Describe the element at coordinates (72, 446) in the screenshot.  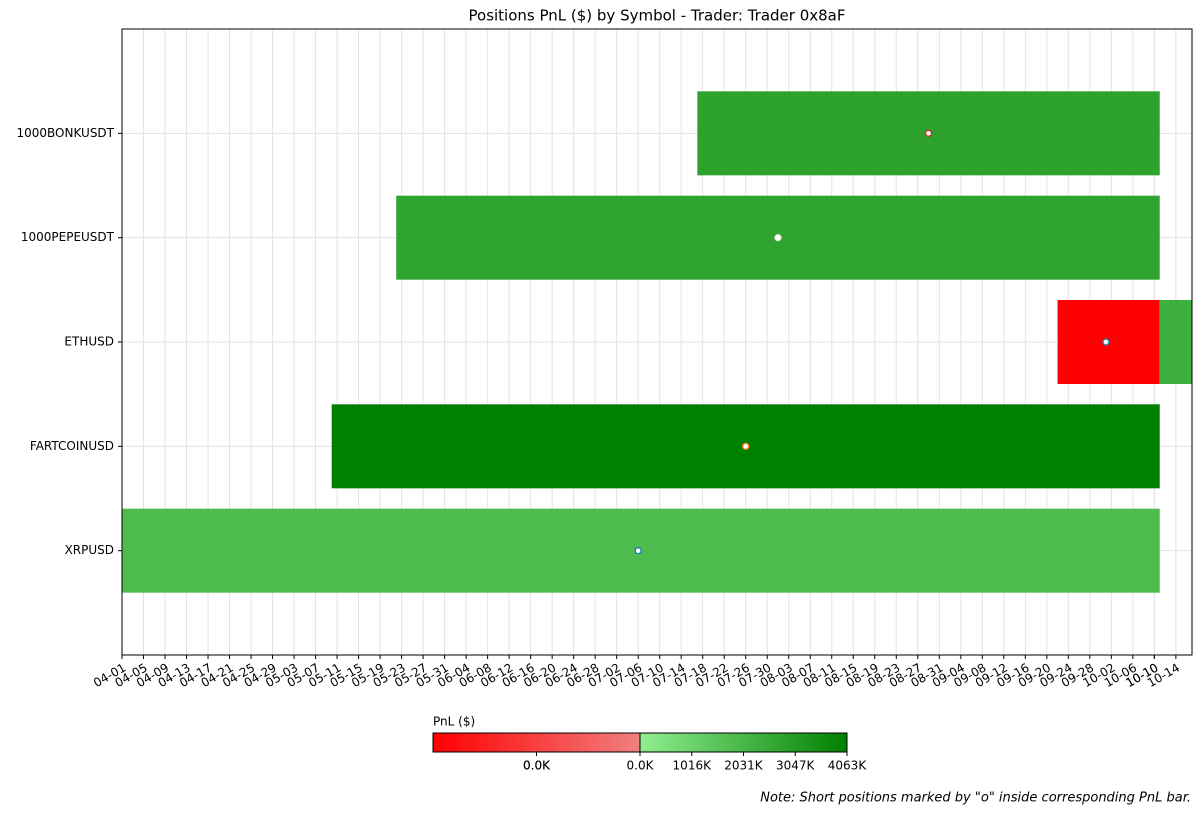
I see `y-tick-label: FARTCOINUSD` at that location.